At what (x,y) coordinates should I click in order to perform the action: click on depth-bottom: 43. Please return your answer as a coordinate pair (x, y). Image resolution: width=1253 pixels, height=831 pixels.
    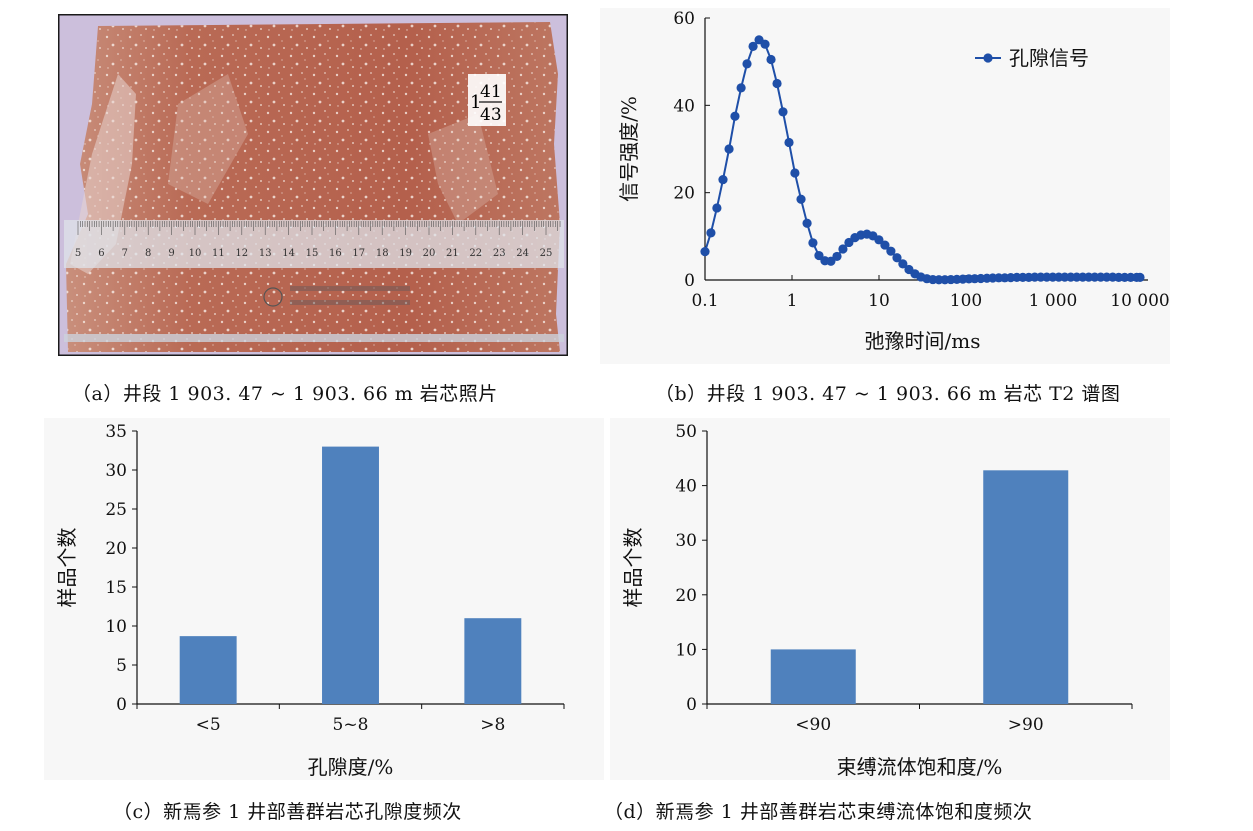
    Looking at the image, I should click on (491, 115).